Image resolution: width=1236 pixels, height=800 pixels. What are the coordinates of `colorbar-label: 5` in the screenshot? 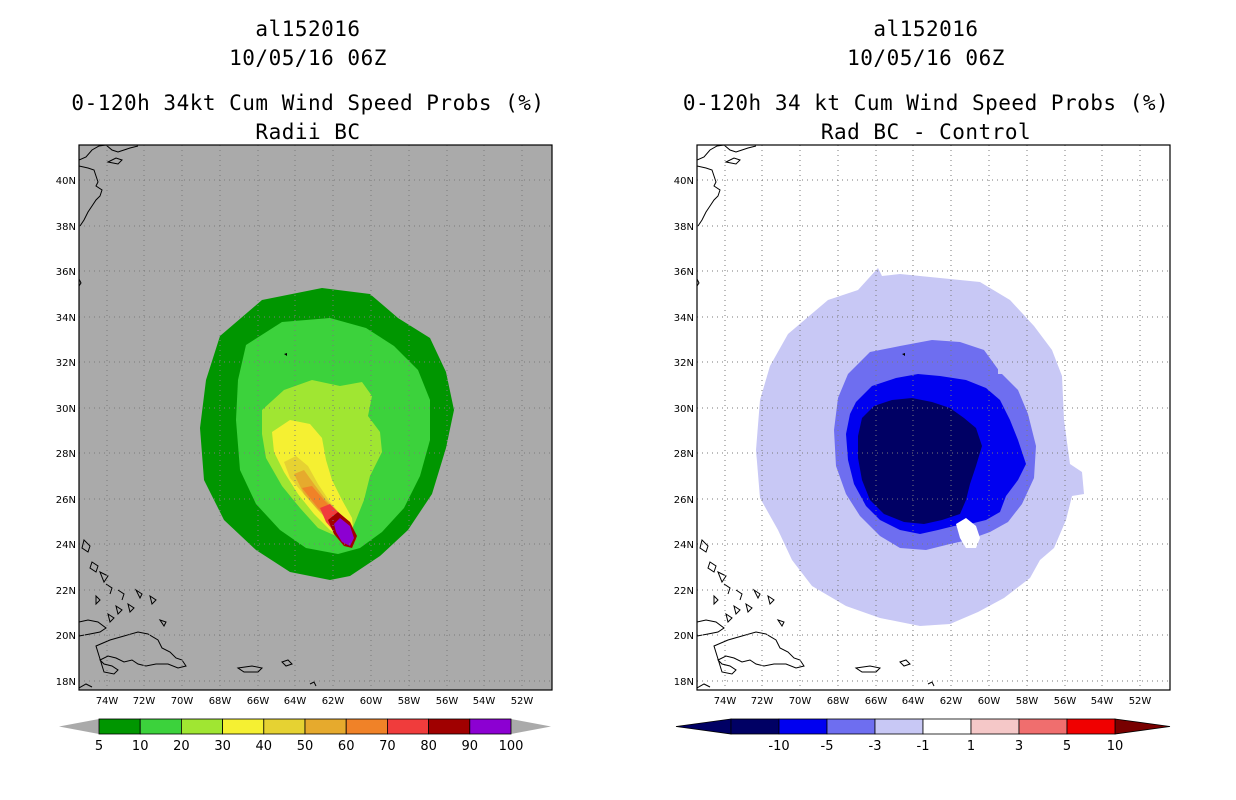 It's located at (1067, 746).